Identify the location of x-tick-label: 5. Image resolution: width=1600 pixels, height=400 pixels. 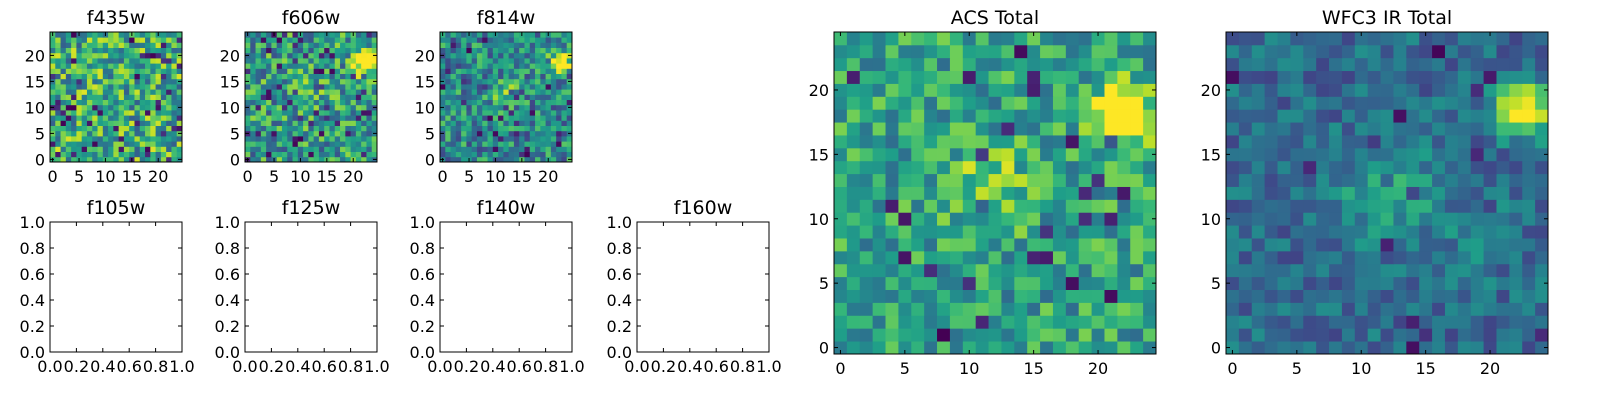
(905, 368).